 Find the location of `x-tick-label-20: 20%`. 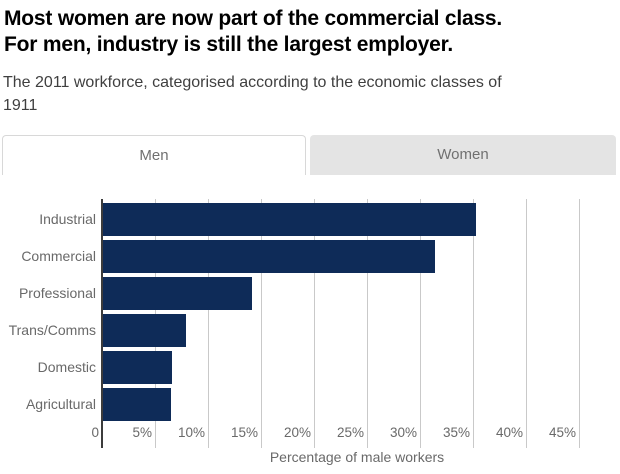

x-tick-label-20: 20% is located at coordinates (297, 432).